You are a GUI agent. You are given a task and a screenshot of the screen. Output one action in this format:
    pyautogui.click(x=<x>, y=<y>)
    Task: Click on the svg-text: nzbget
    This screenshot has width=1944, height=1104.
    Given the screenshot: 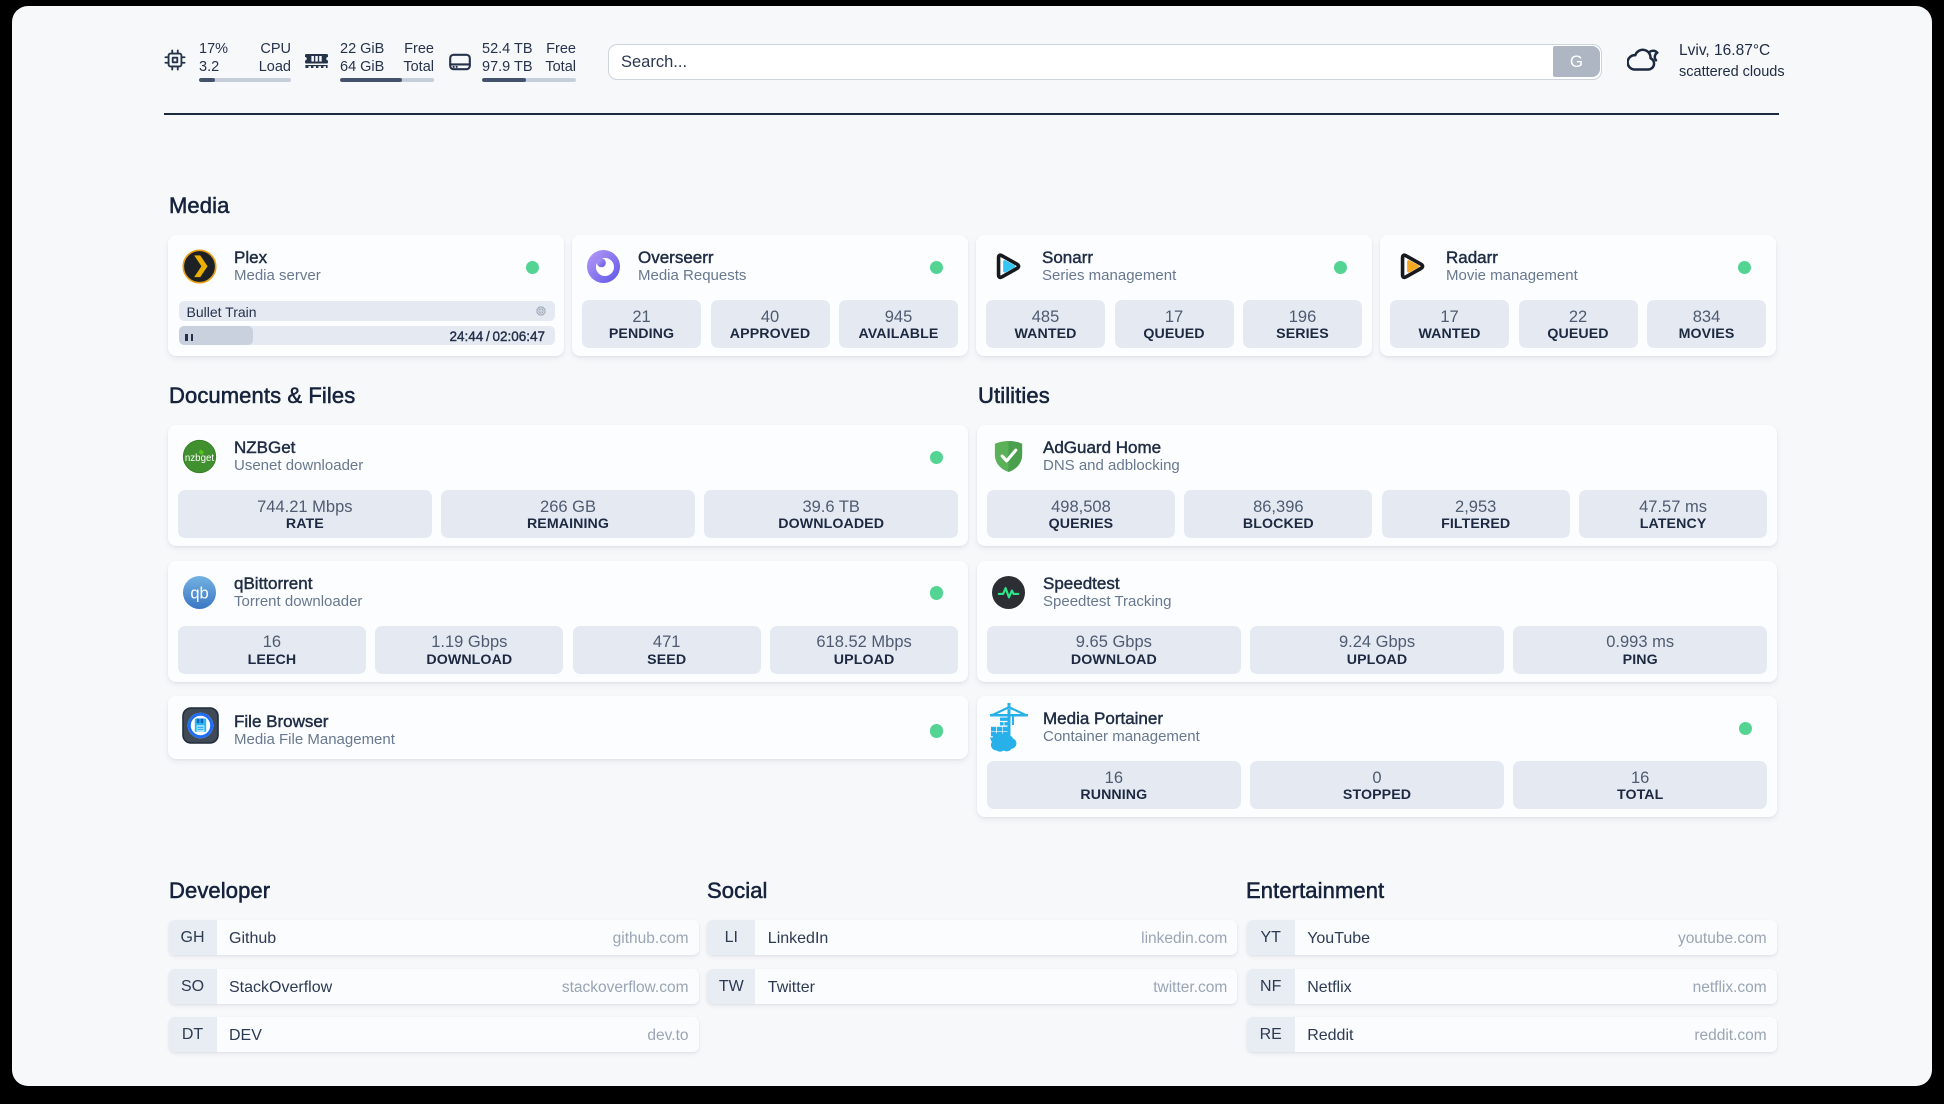 What is the action you would take?
    pyautogui.click(x=199, y=458)
    